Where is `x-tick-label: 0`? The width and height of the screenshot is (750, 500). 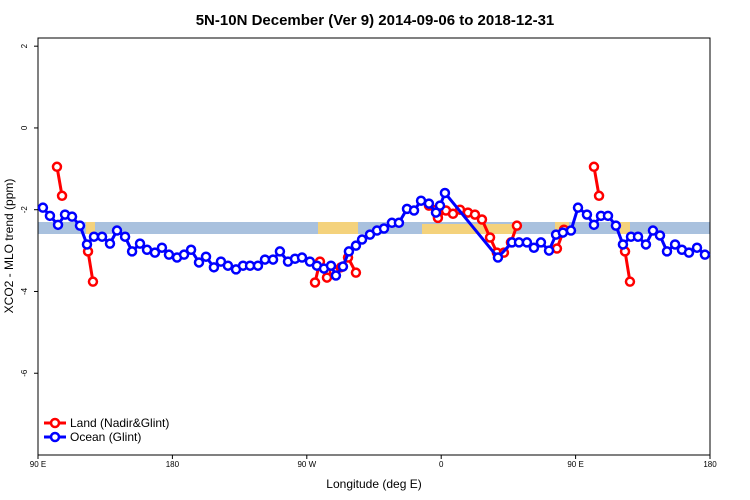
x-tick-label: 0 is located at coordinates (441, 464).